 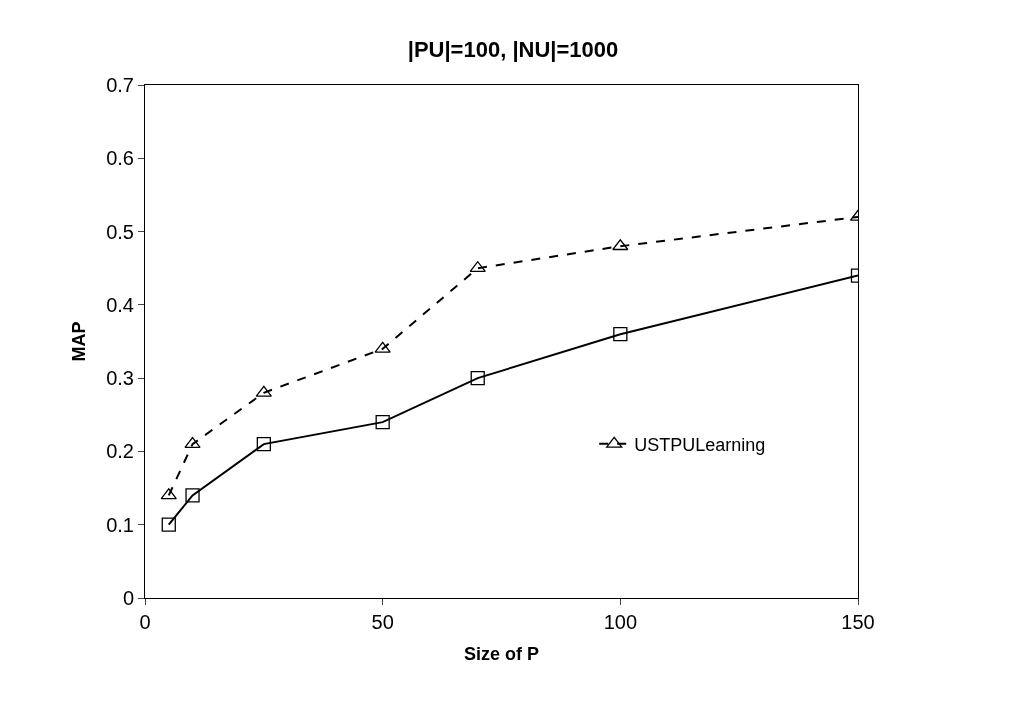 What do you see at coordinates (120, 158) in the screenshot?
I see `y-tick-label: 0.6` at bounding box center [120, 158].